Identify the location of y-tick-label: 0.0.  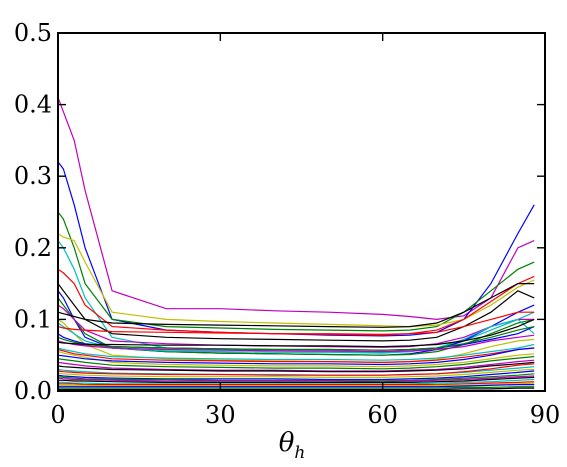
(33, 391).